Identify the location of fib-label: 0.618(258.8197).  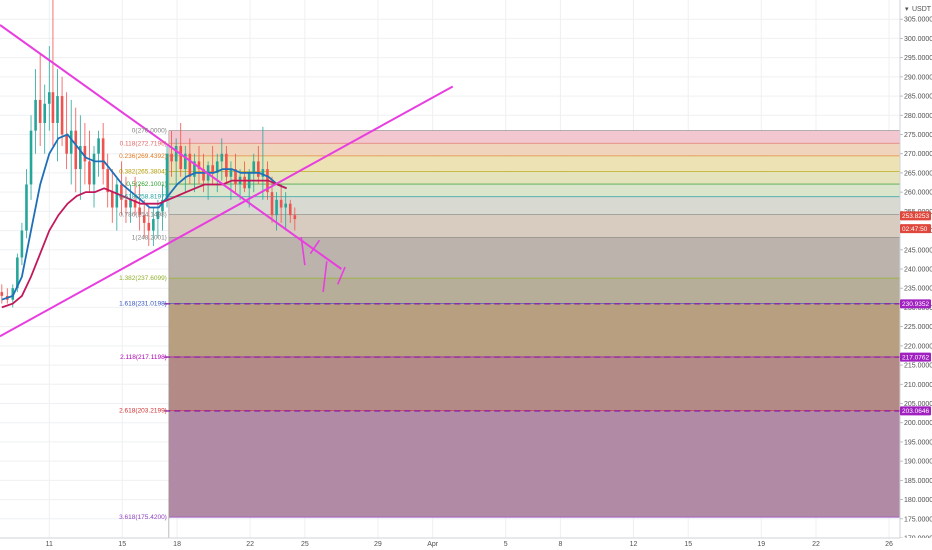
(143, 197).